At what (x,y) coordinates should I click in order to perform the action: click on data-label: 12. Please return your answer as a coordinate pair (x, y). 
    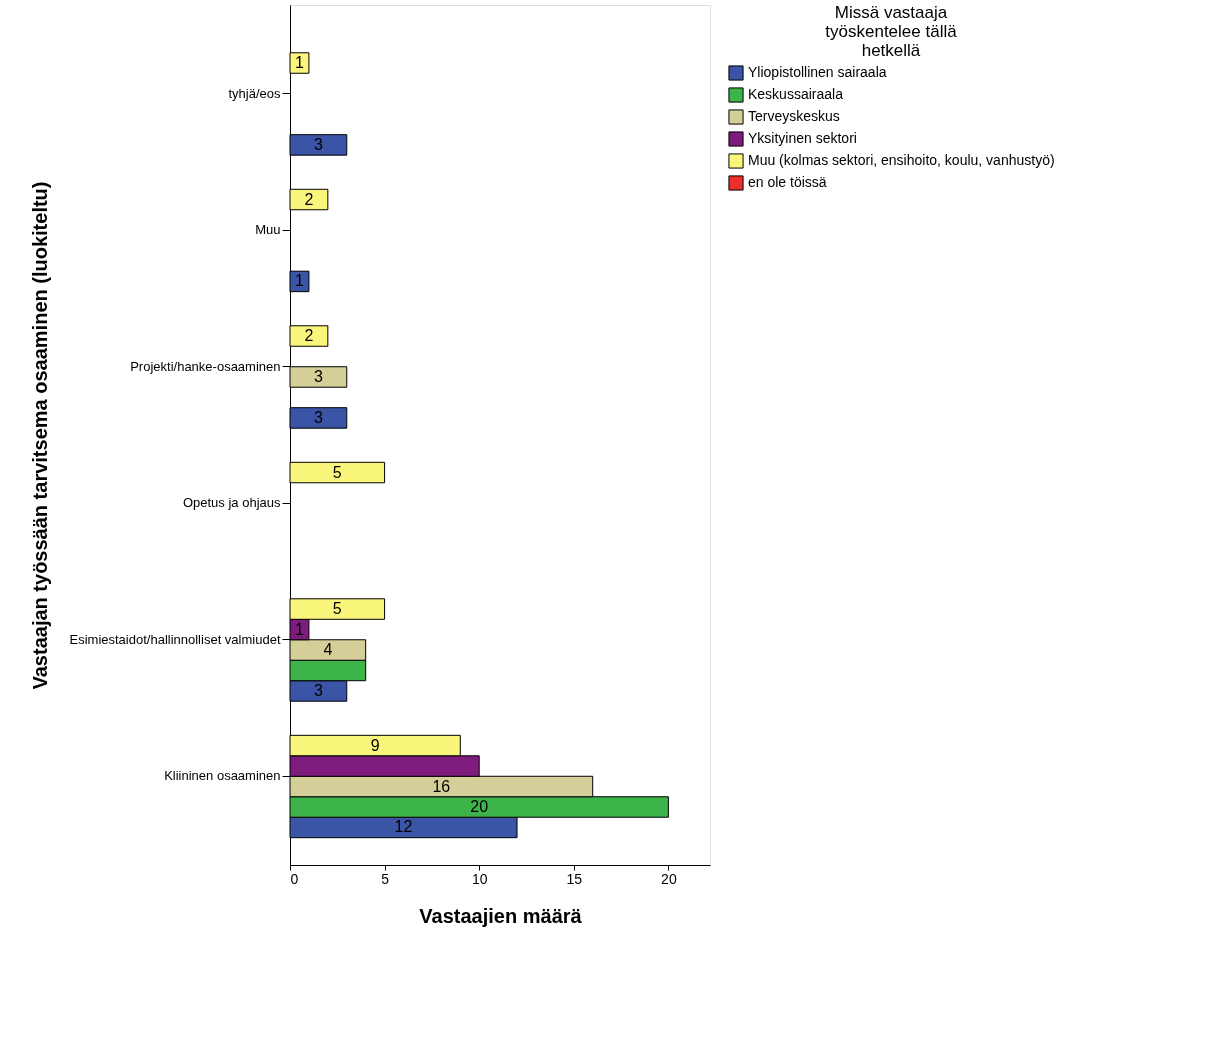
    Looking at the image, I should click on (403, 827).